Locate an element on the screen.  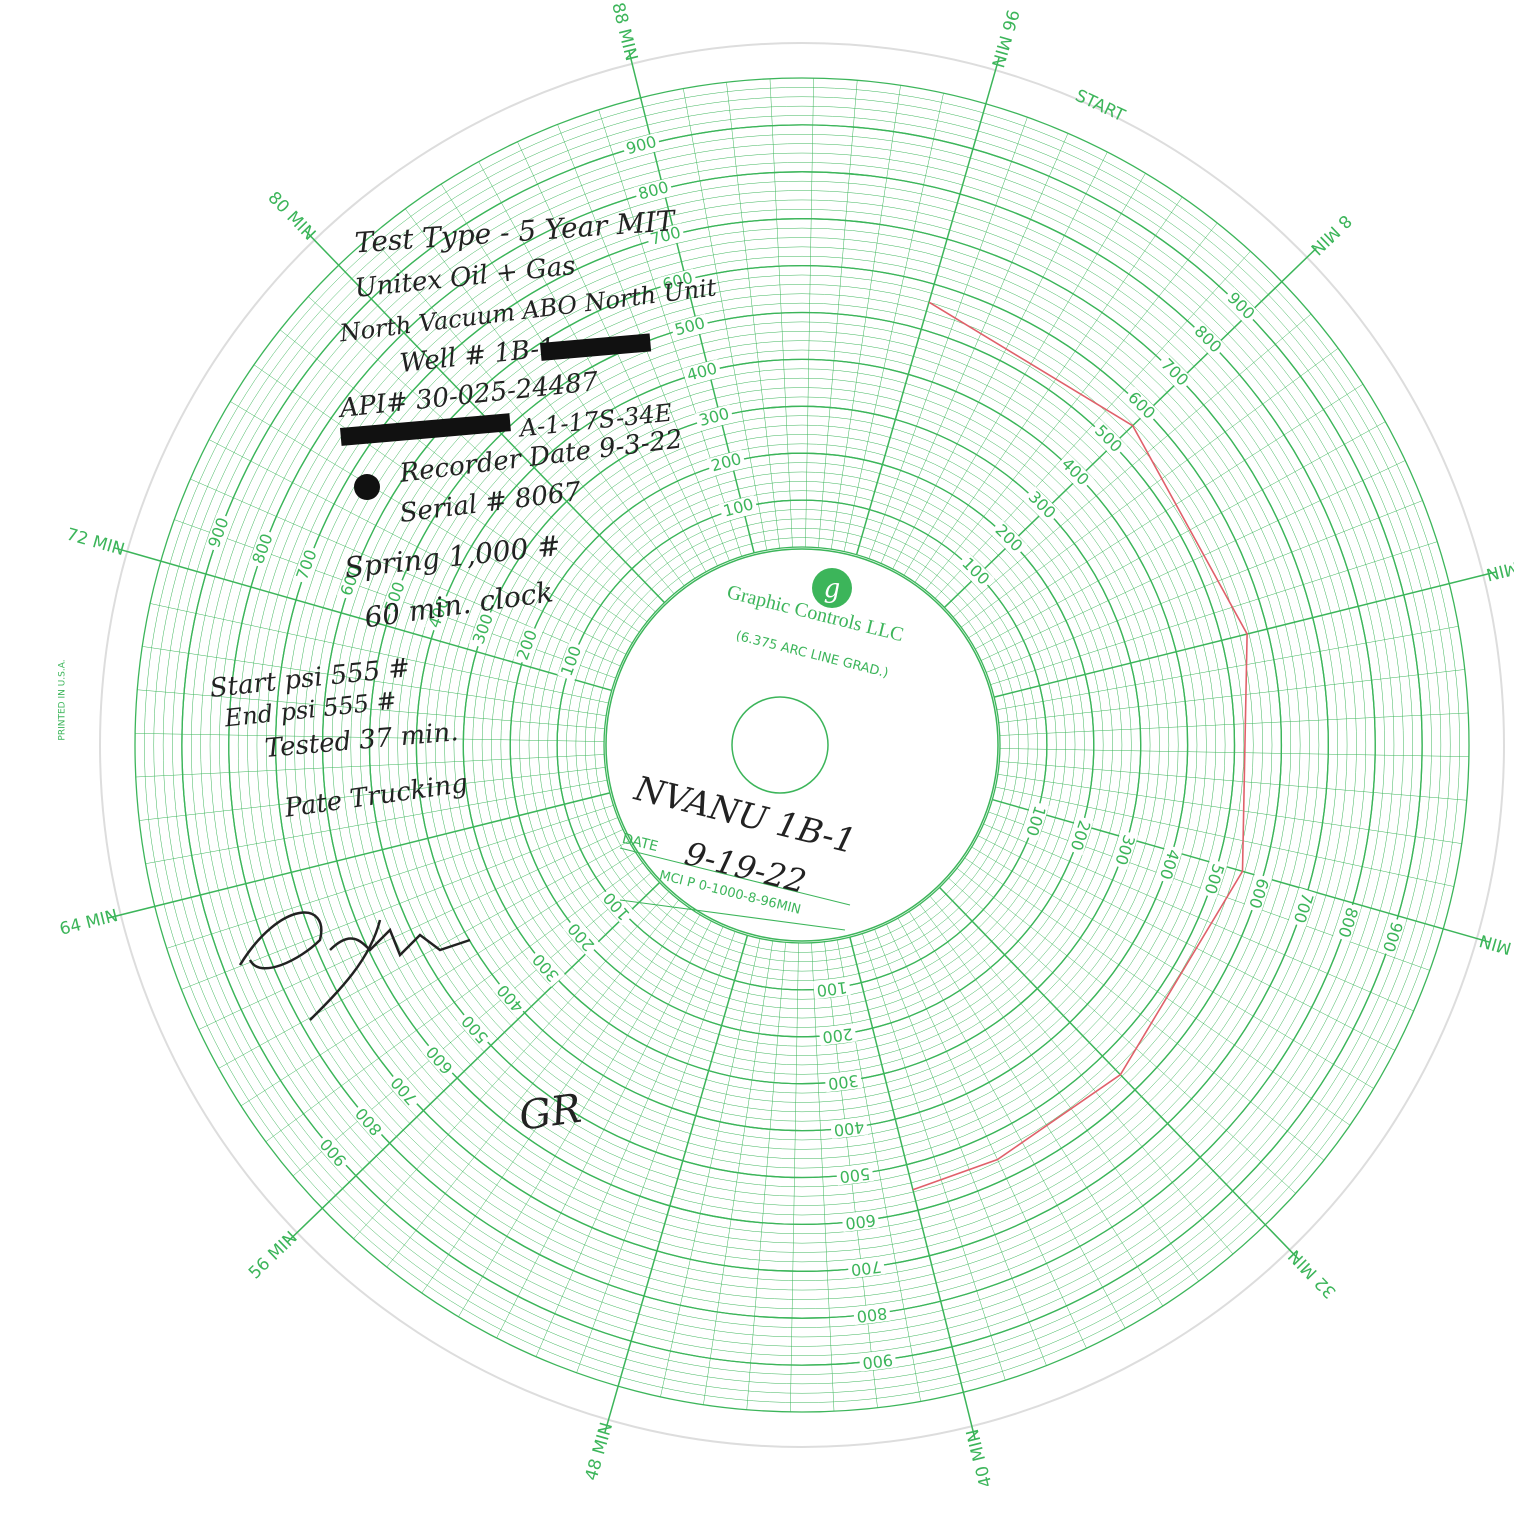
pressure-trace is located at coordinates (1080, 746).